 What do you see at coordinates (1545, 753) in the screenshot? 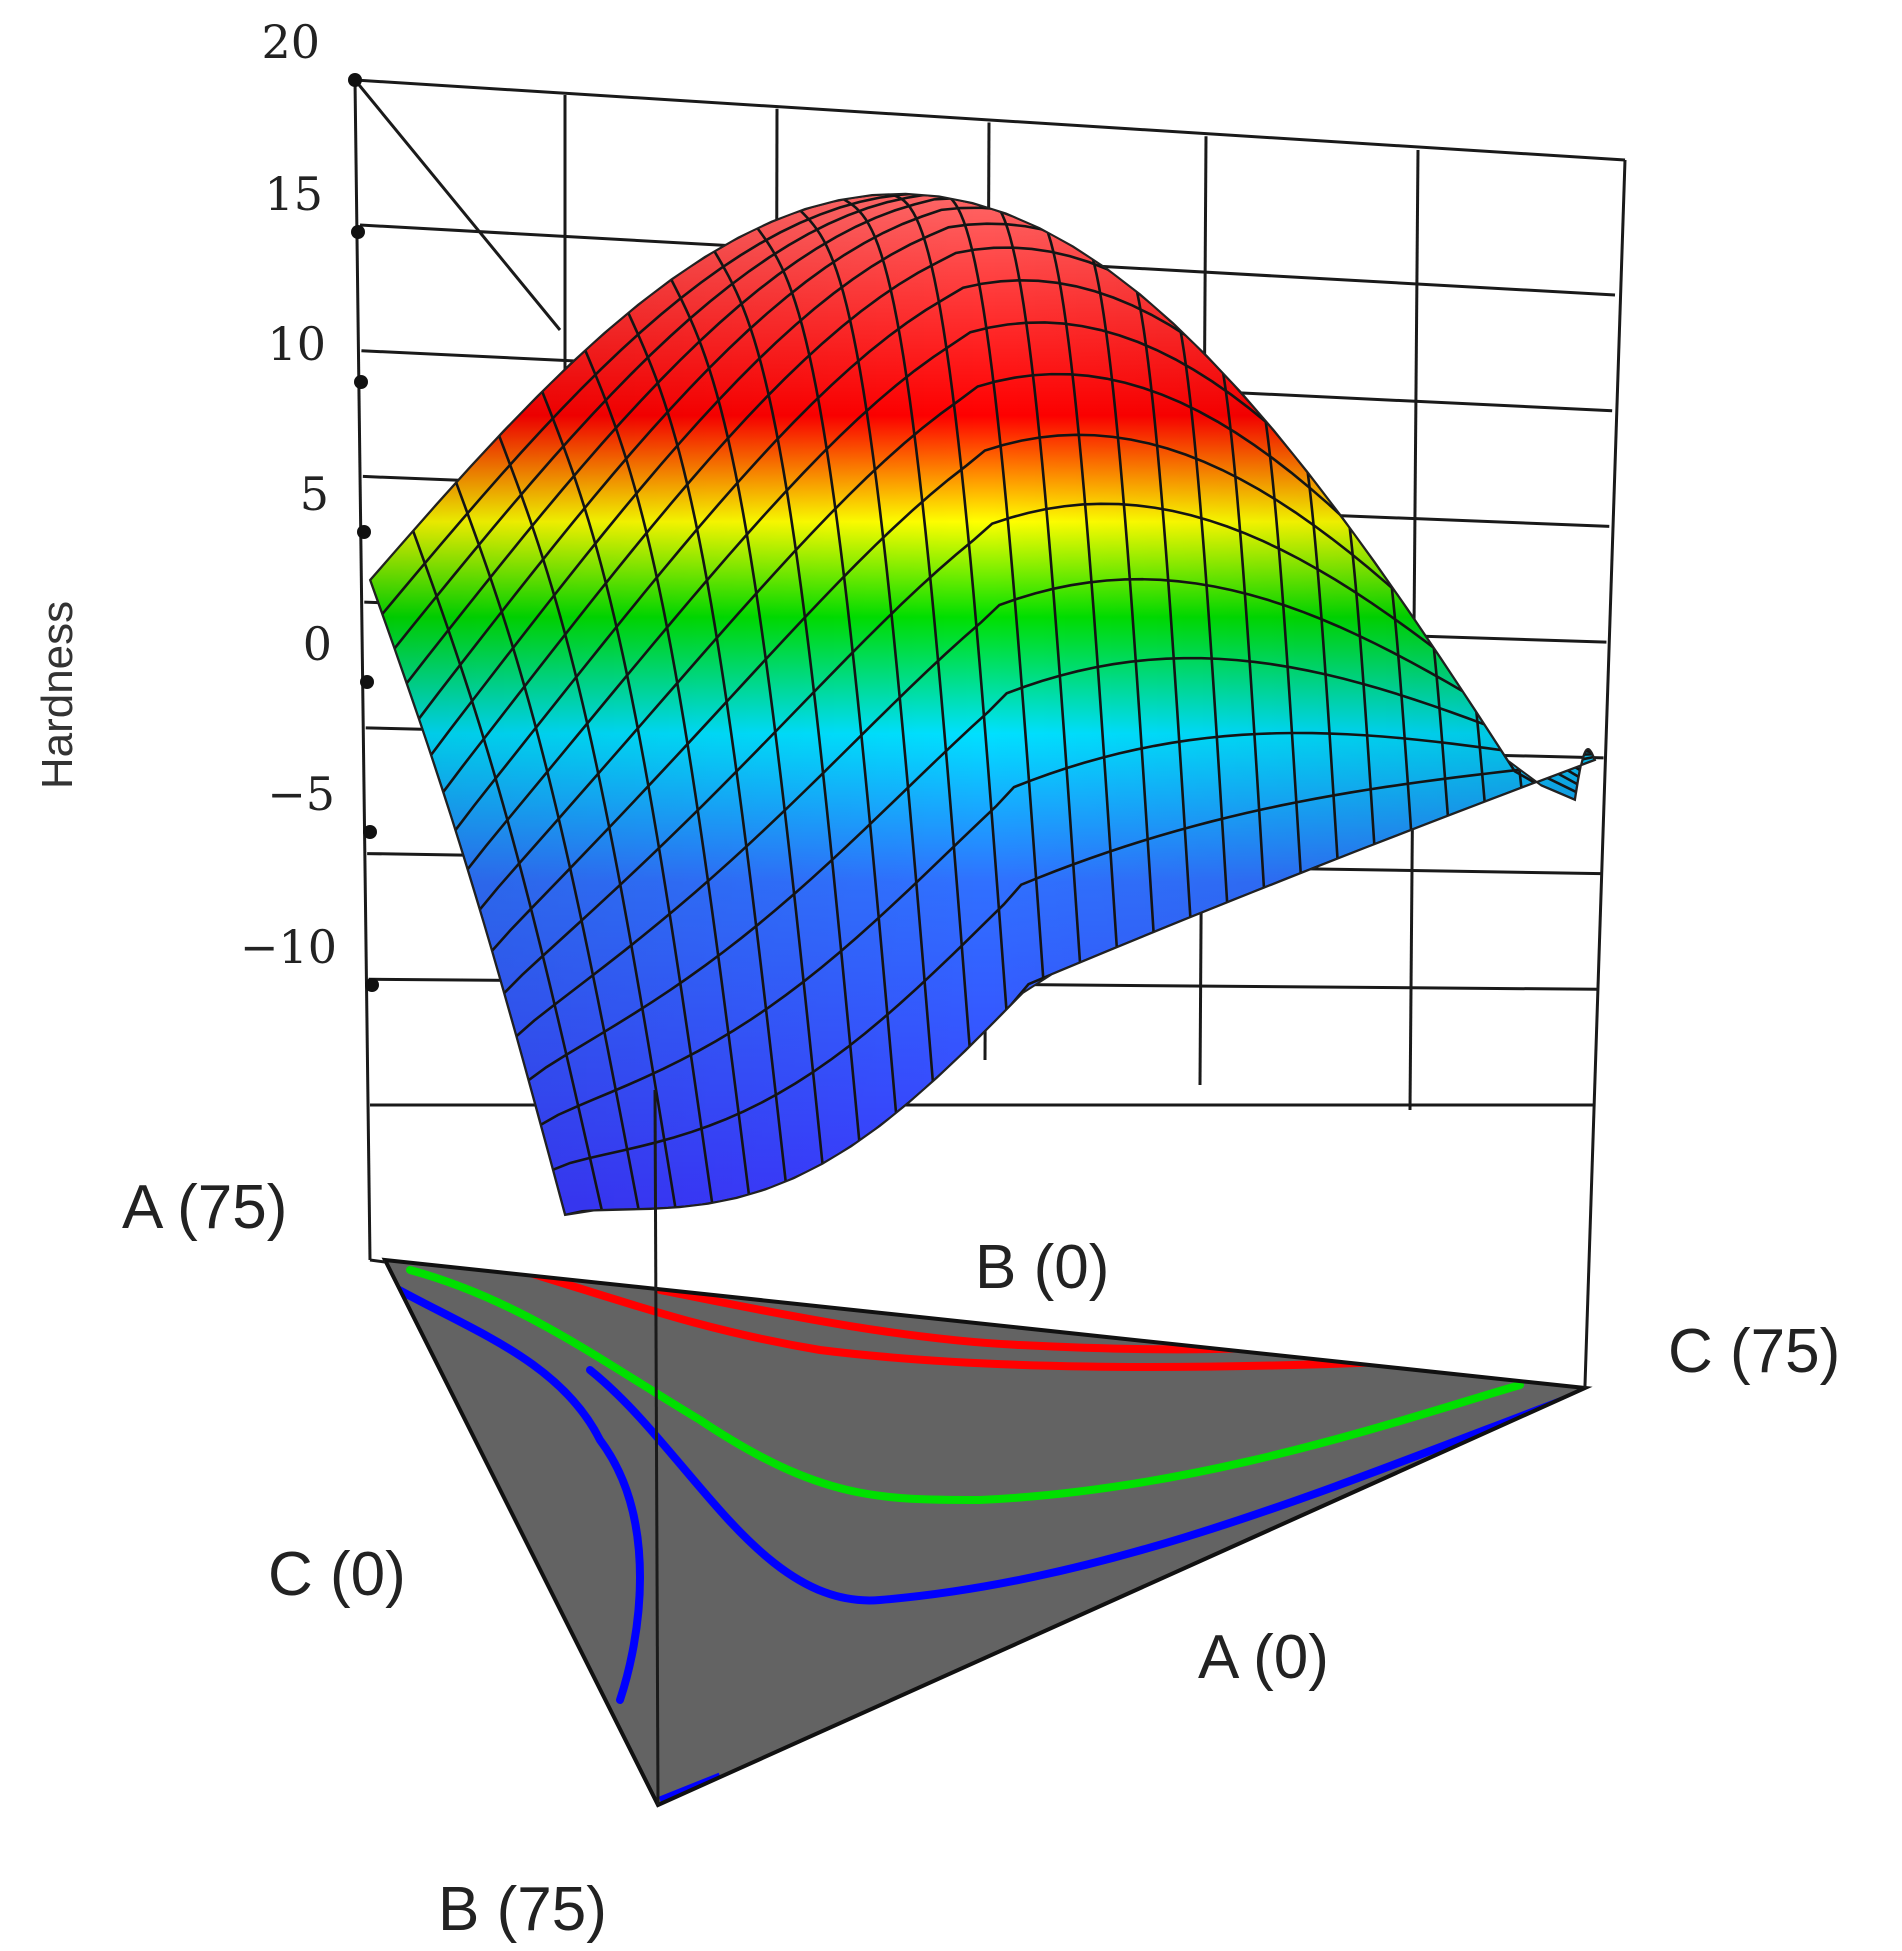
I see `mesh-line-u` at bounding box center [1545, 753].